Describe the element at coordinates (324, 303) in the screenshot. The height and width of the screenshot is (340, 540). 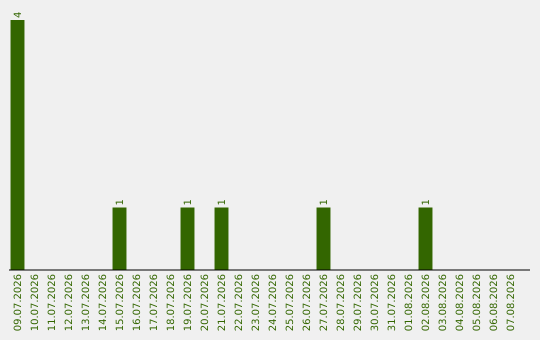
I see `x-tick-label: 27.07.2026` at that location.